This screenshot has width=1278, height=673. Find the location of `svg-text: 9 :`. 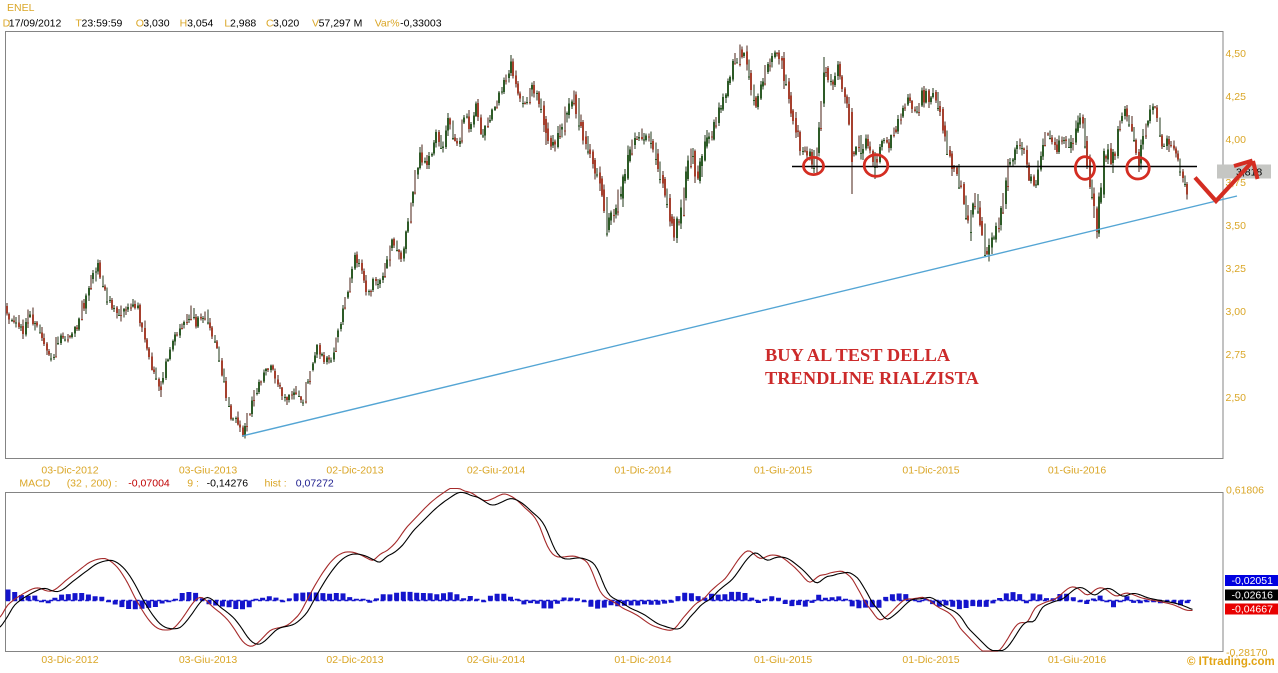

svg-text: 9 : is located at coordinates (193, 484).